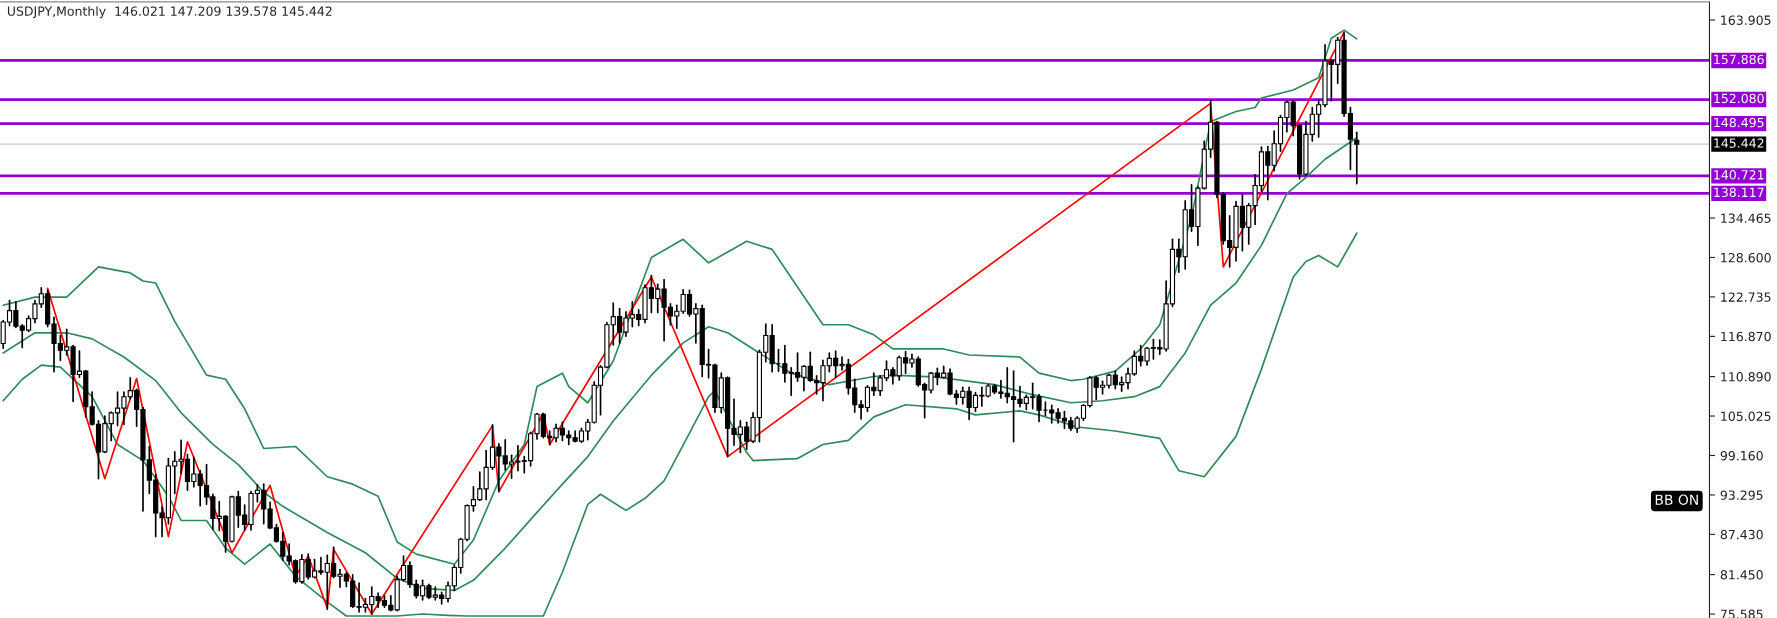  What do you see at coordinates (1746, 257) in the screenshot?
I see `y-tick-label: 128.600` at bounding box center [1746, 257].